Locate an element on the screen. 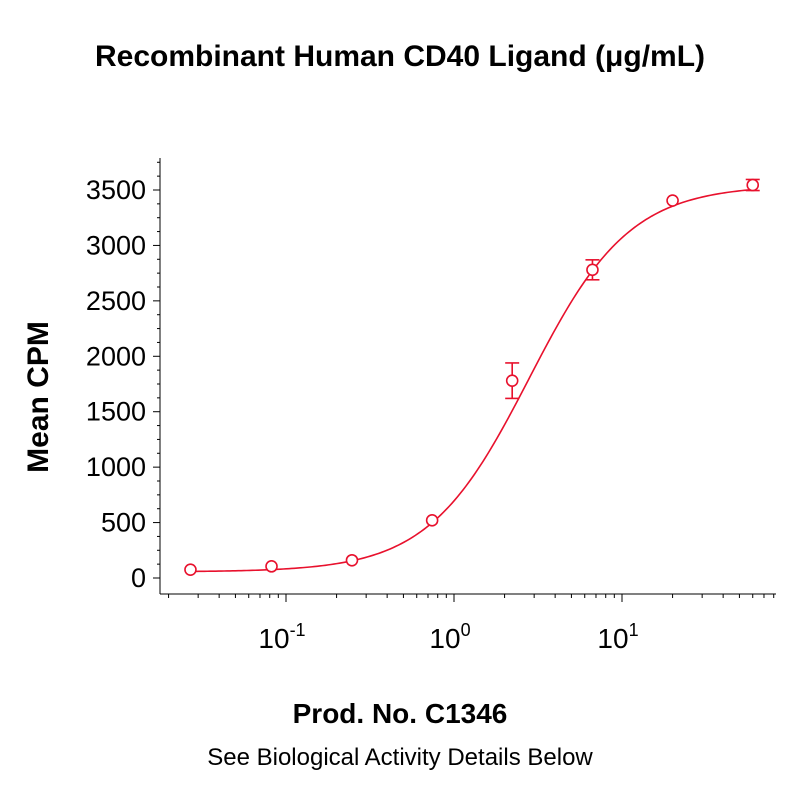  y-tick-label: 1000 is located at coordinates (116, 467).